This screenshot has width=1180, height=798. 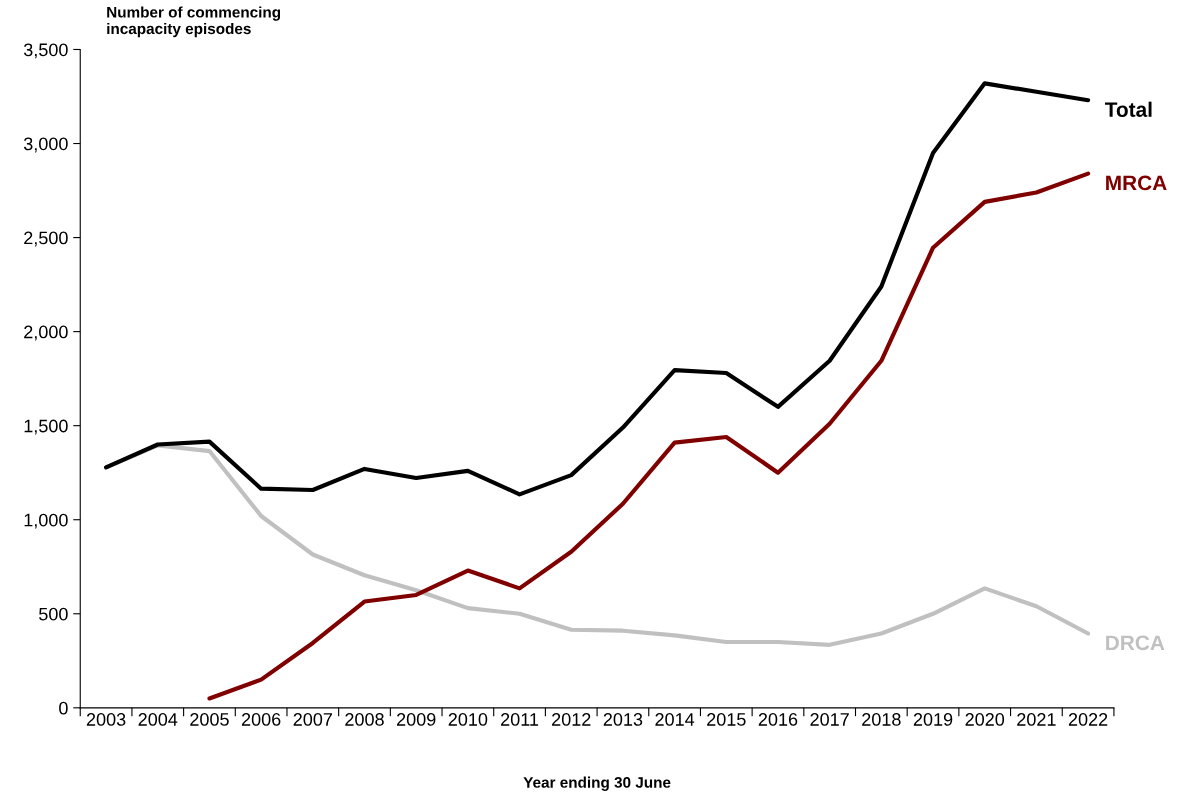 I want to click on x-tick-label: 2007, so click(x=312, y=719).